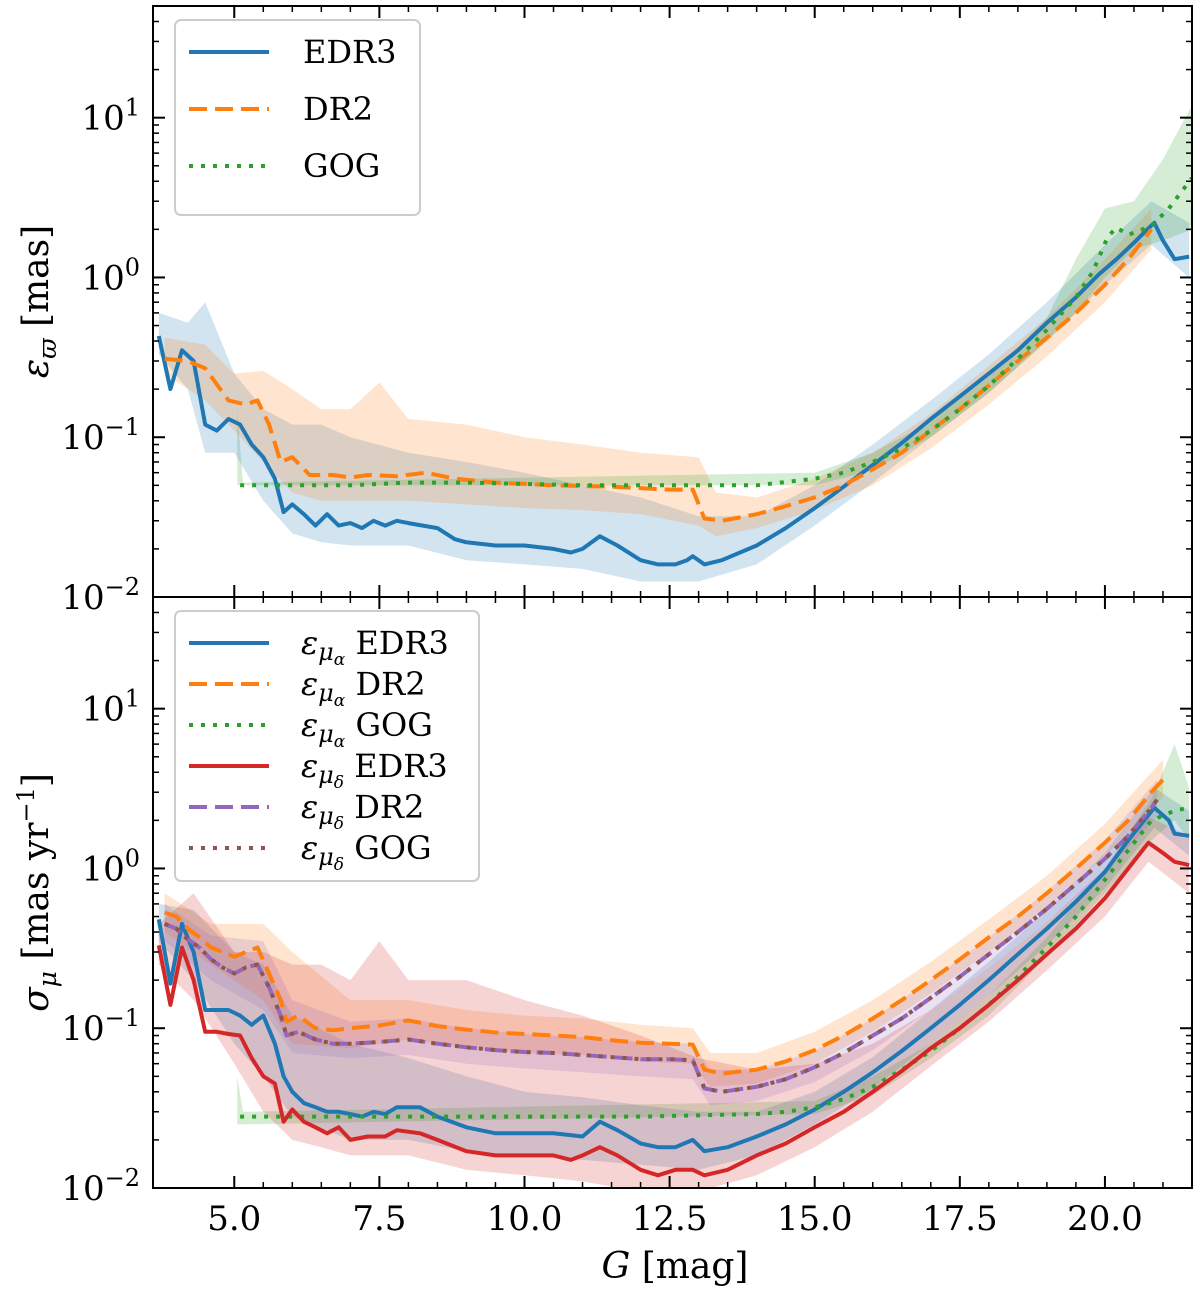  I want to click on x-tick-label: 7.5, so click(379, 1219).